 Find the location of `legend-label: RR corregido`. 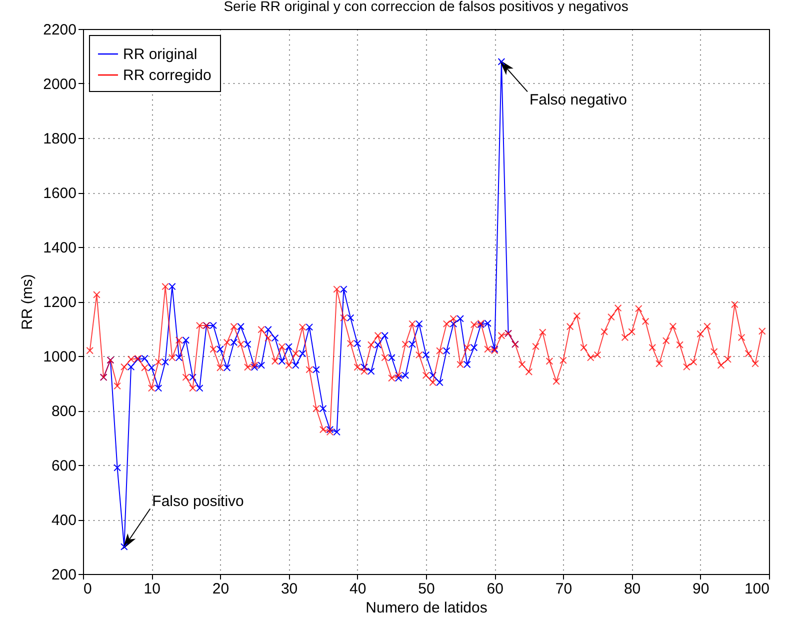

legend-label: RR corregido is located at coordinates (167, 75).